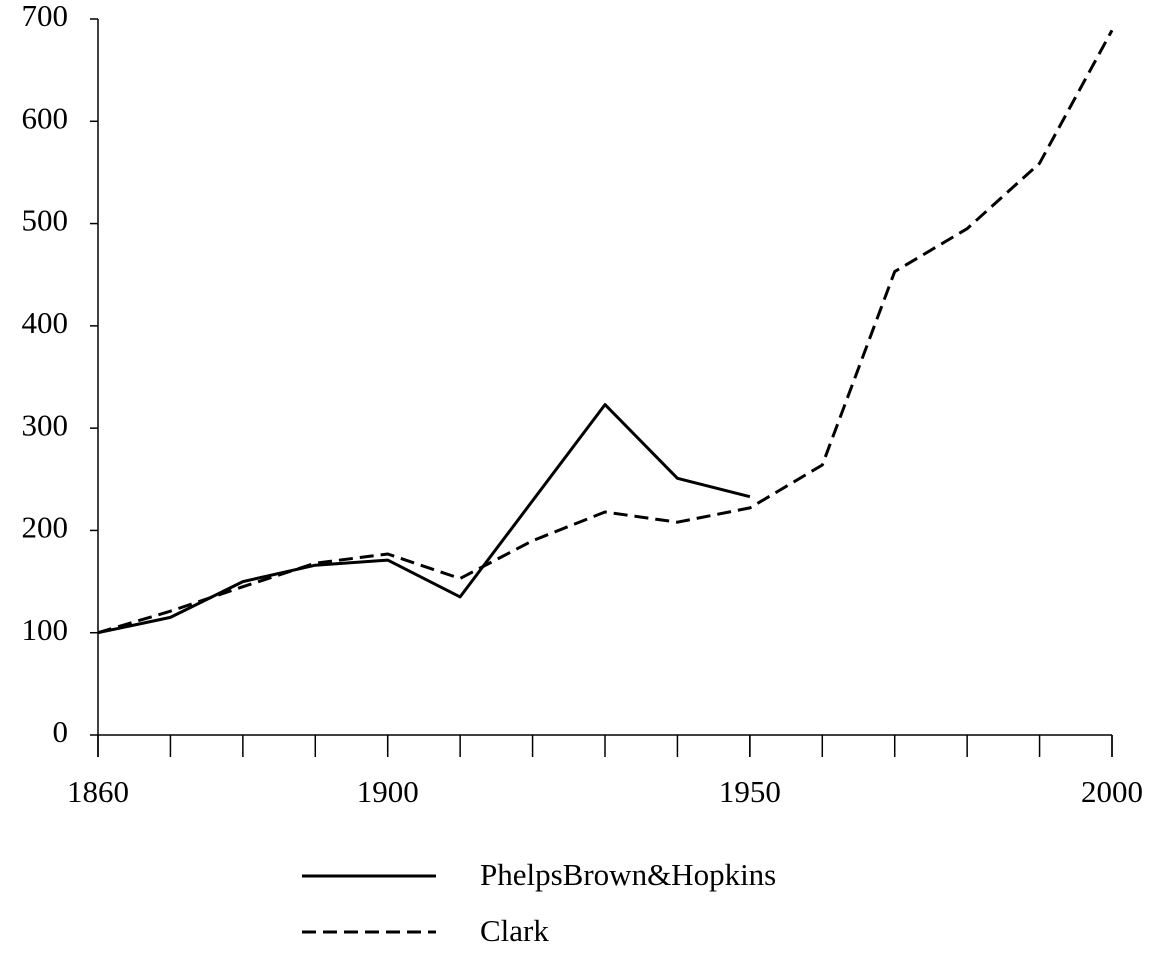 Image resolution: width=1158 pixels, height=954 pixels. Describe the element at coordinates (45, 424) in the screenshot. I see `y-tick-label: 300` at that location.